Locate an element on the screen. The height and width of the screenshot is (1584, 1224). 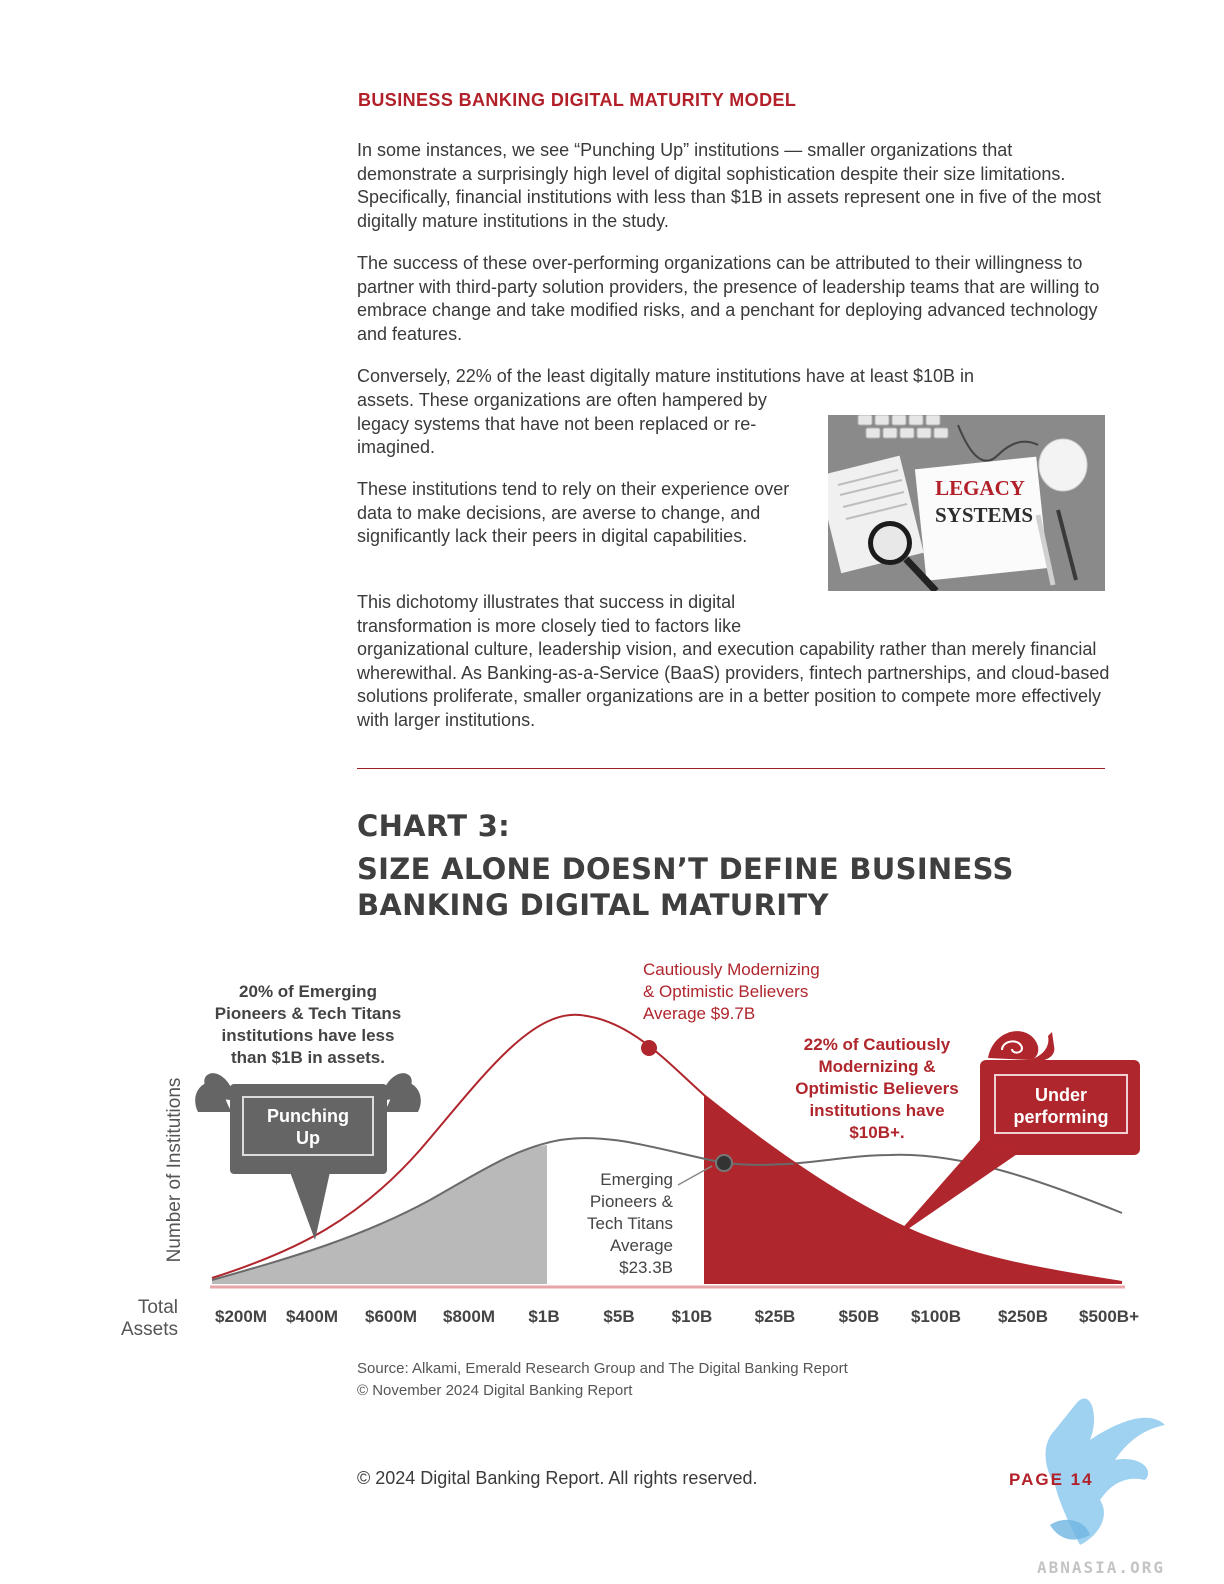
red-shaded-area is located at coordinates (913, 1189).